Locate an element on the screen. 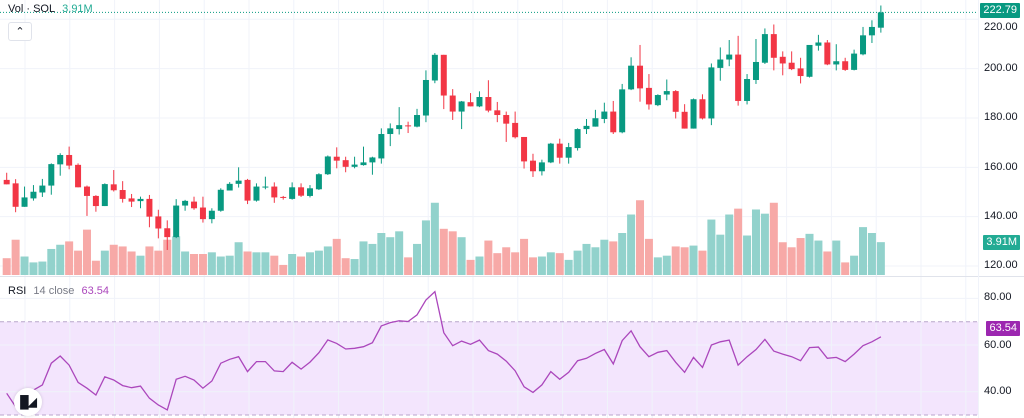 The height and width of the screenshot is (418, 1024). rsi-legend-name: RSI is located at coordinates (17, 291).